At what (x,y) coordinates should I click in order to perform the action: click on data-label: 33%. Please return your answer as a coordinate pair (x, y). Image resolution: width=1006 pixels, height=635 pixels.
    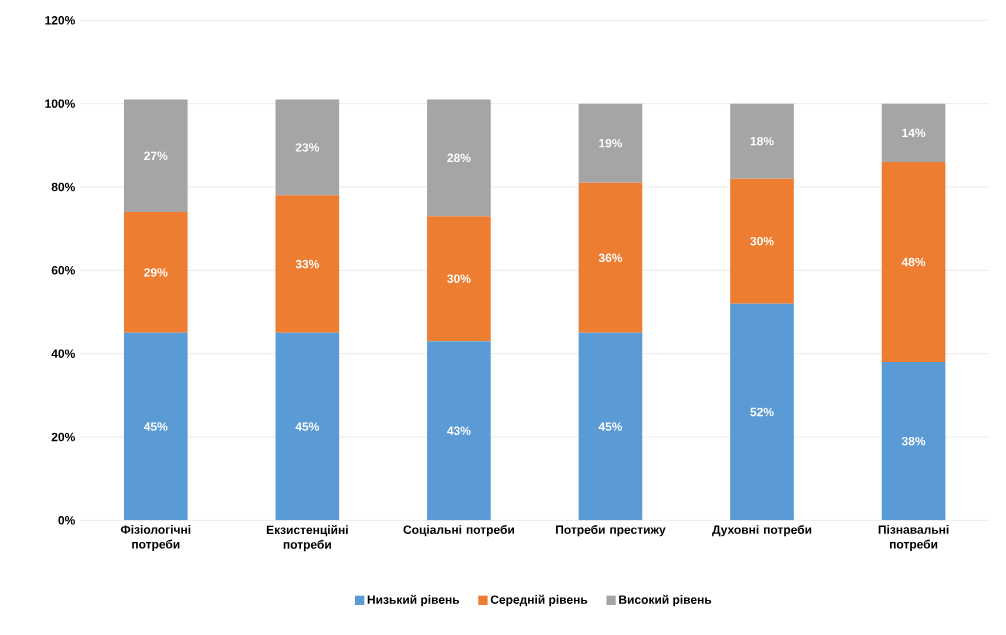
    Looking at the image, I should click on (307, 264).